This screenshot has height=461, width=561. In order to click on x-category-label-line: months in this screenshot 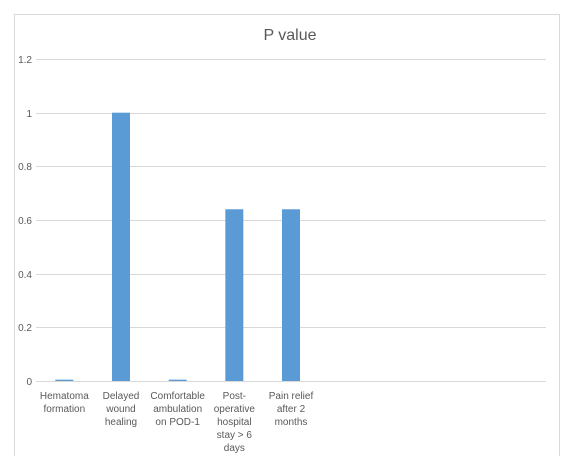, I will do `click(291, 422)`.